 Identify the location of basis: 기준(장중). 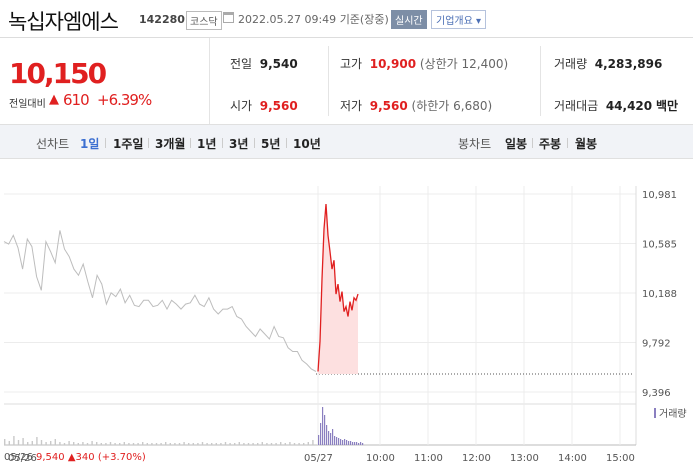
(364, 19).